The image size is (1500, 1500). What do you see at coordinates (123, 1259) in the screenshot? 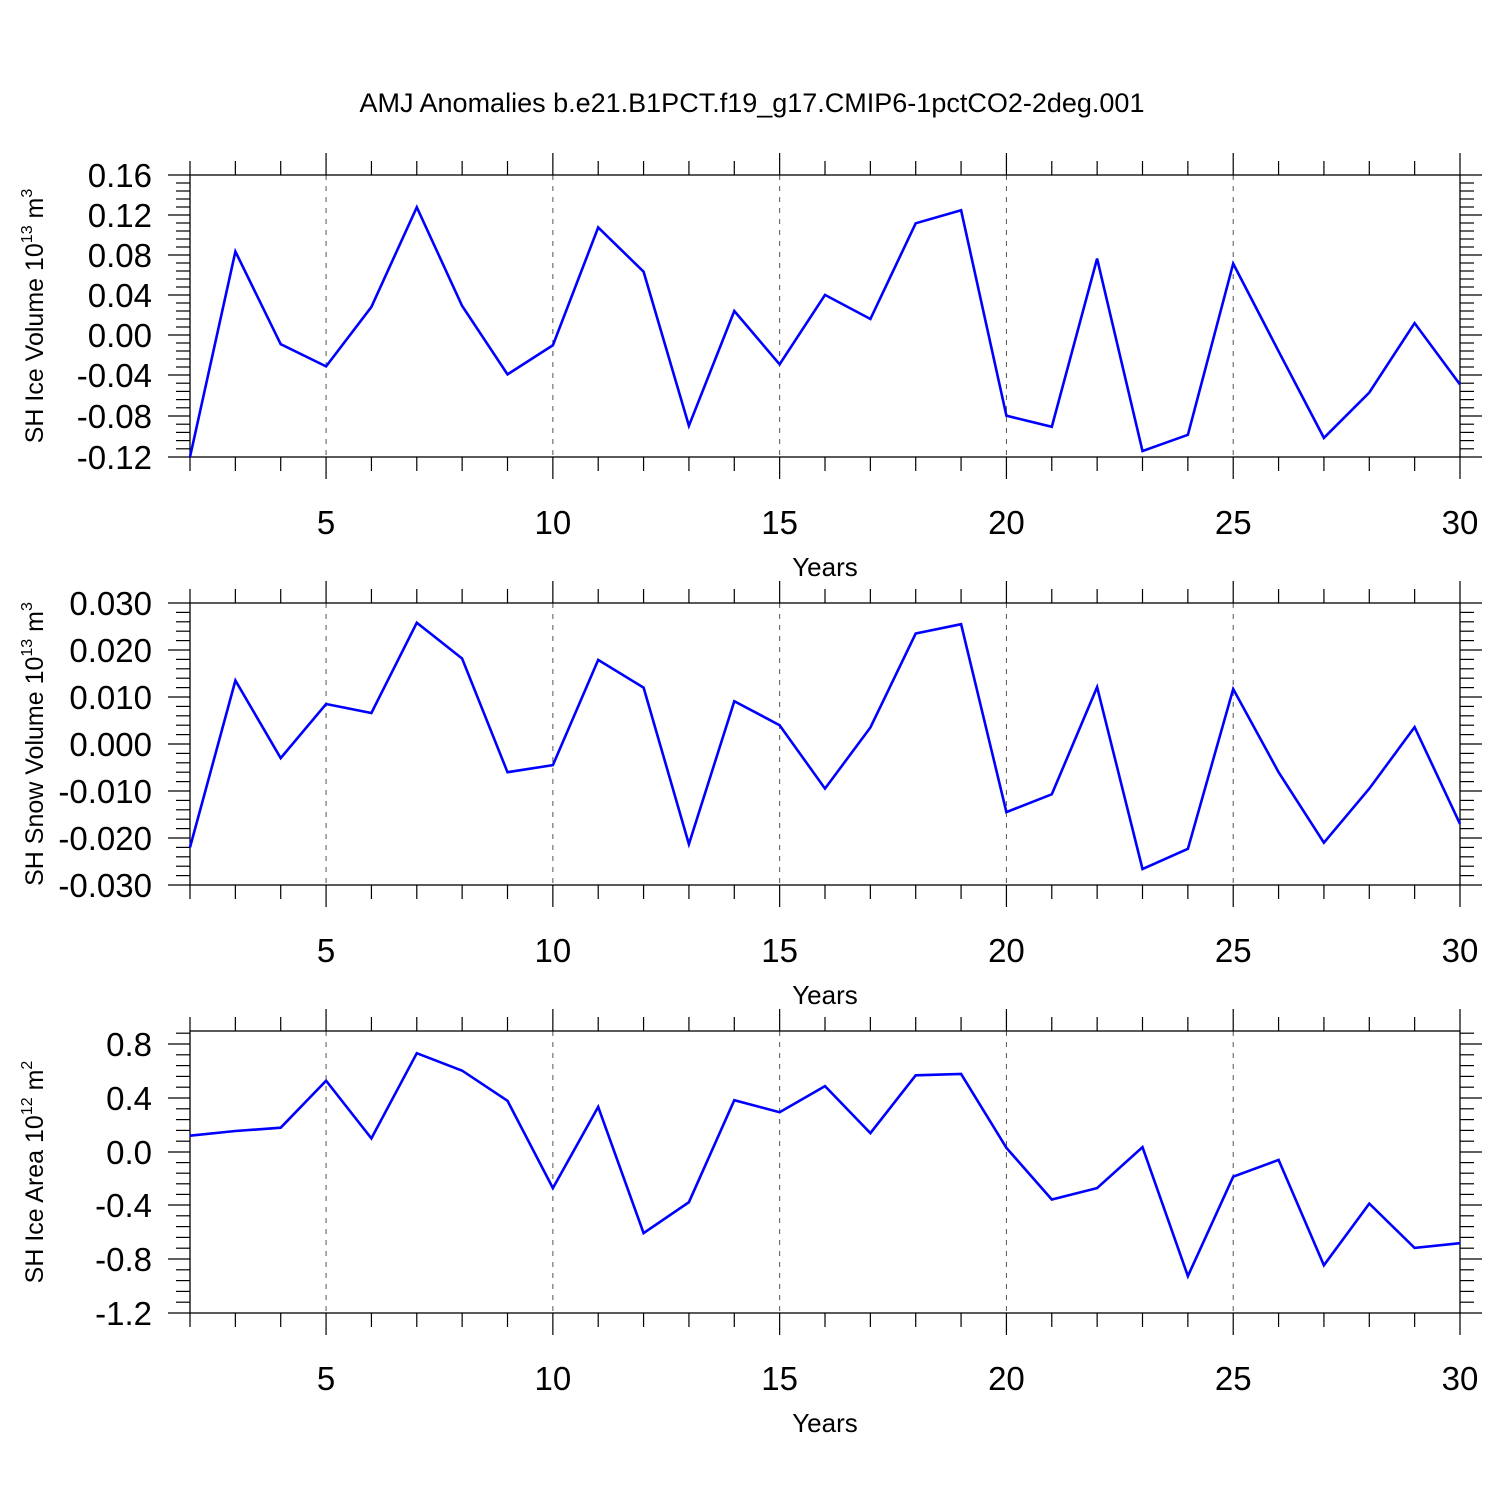
I see `y-tick-label: -0.8` at bounding box center [123, 1259].